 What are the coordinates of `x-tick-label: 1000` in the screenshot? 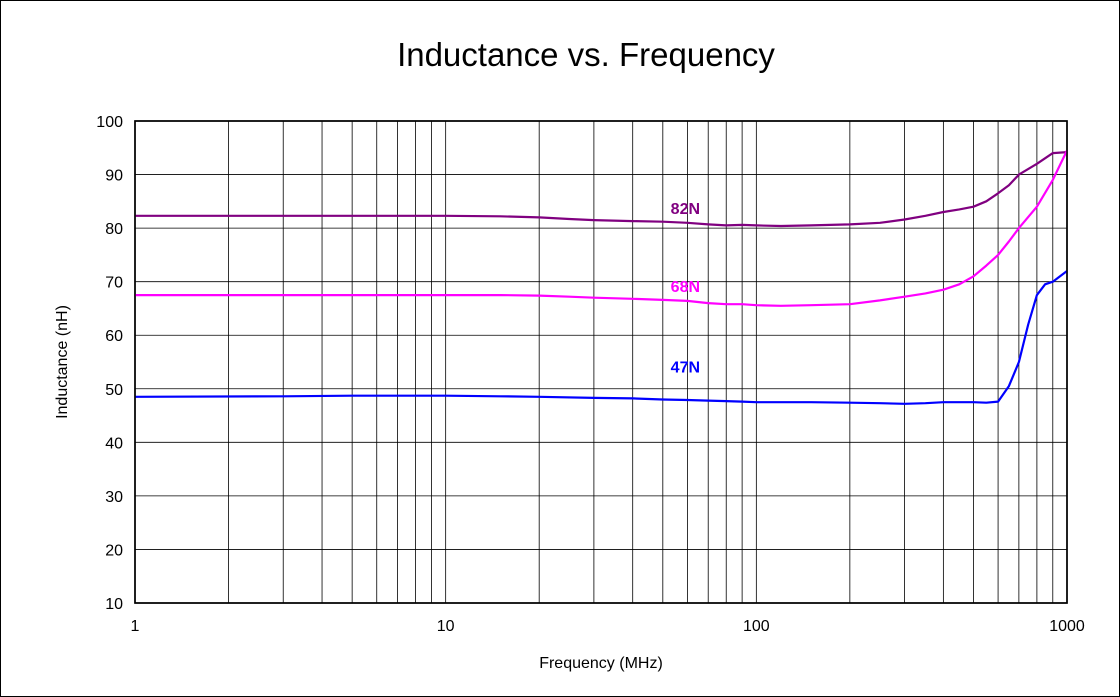 It's located at (1067, 626).